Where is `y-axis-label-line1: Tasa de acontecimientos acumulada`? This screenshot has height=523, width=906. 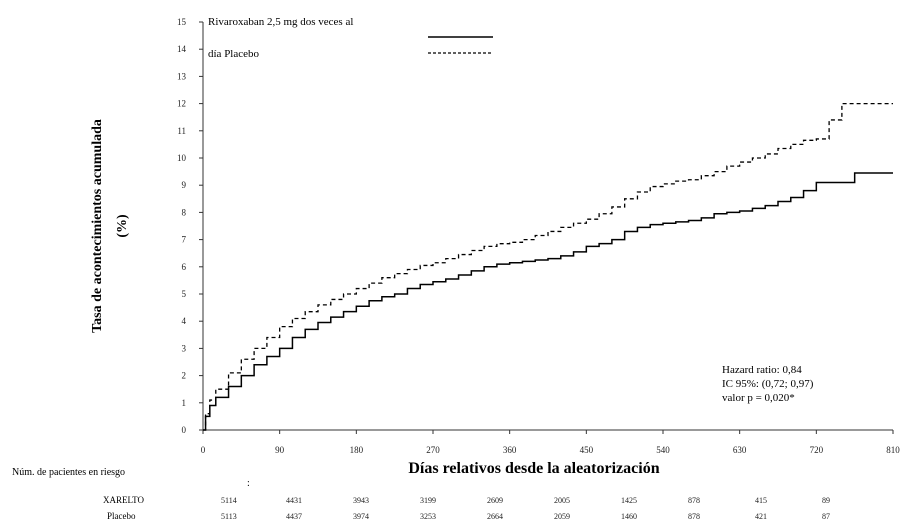 y-axis-label-line1: Tasa de acontecimientos acumulada is located at coordinates (97, 226).